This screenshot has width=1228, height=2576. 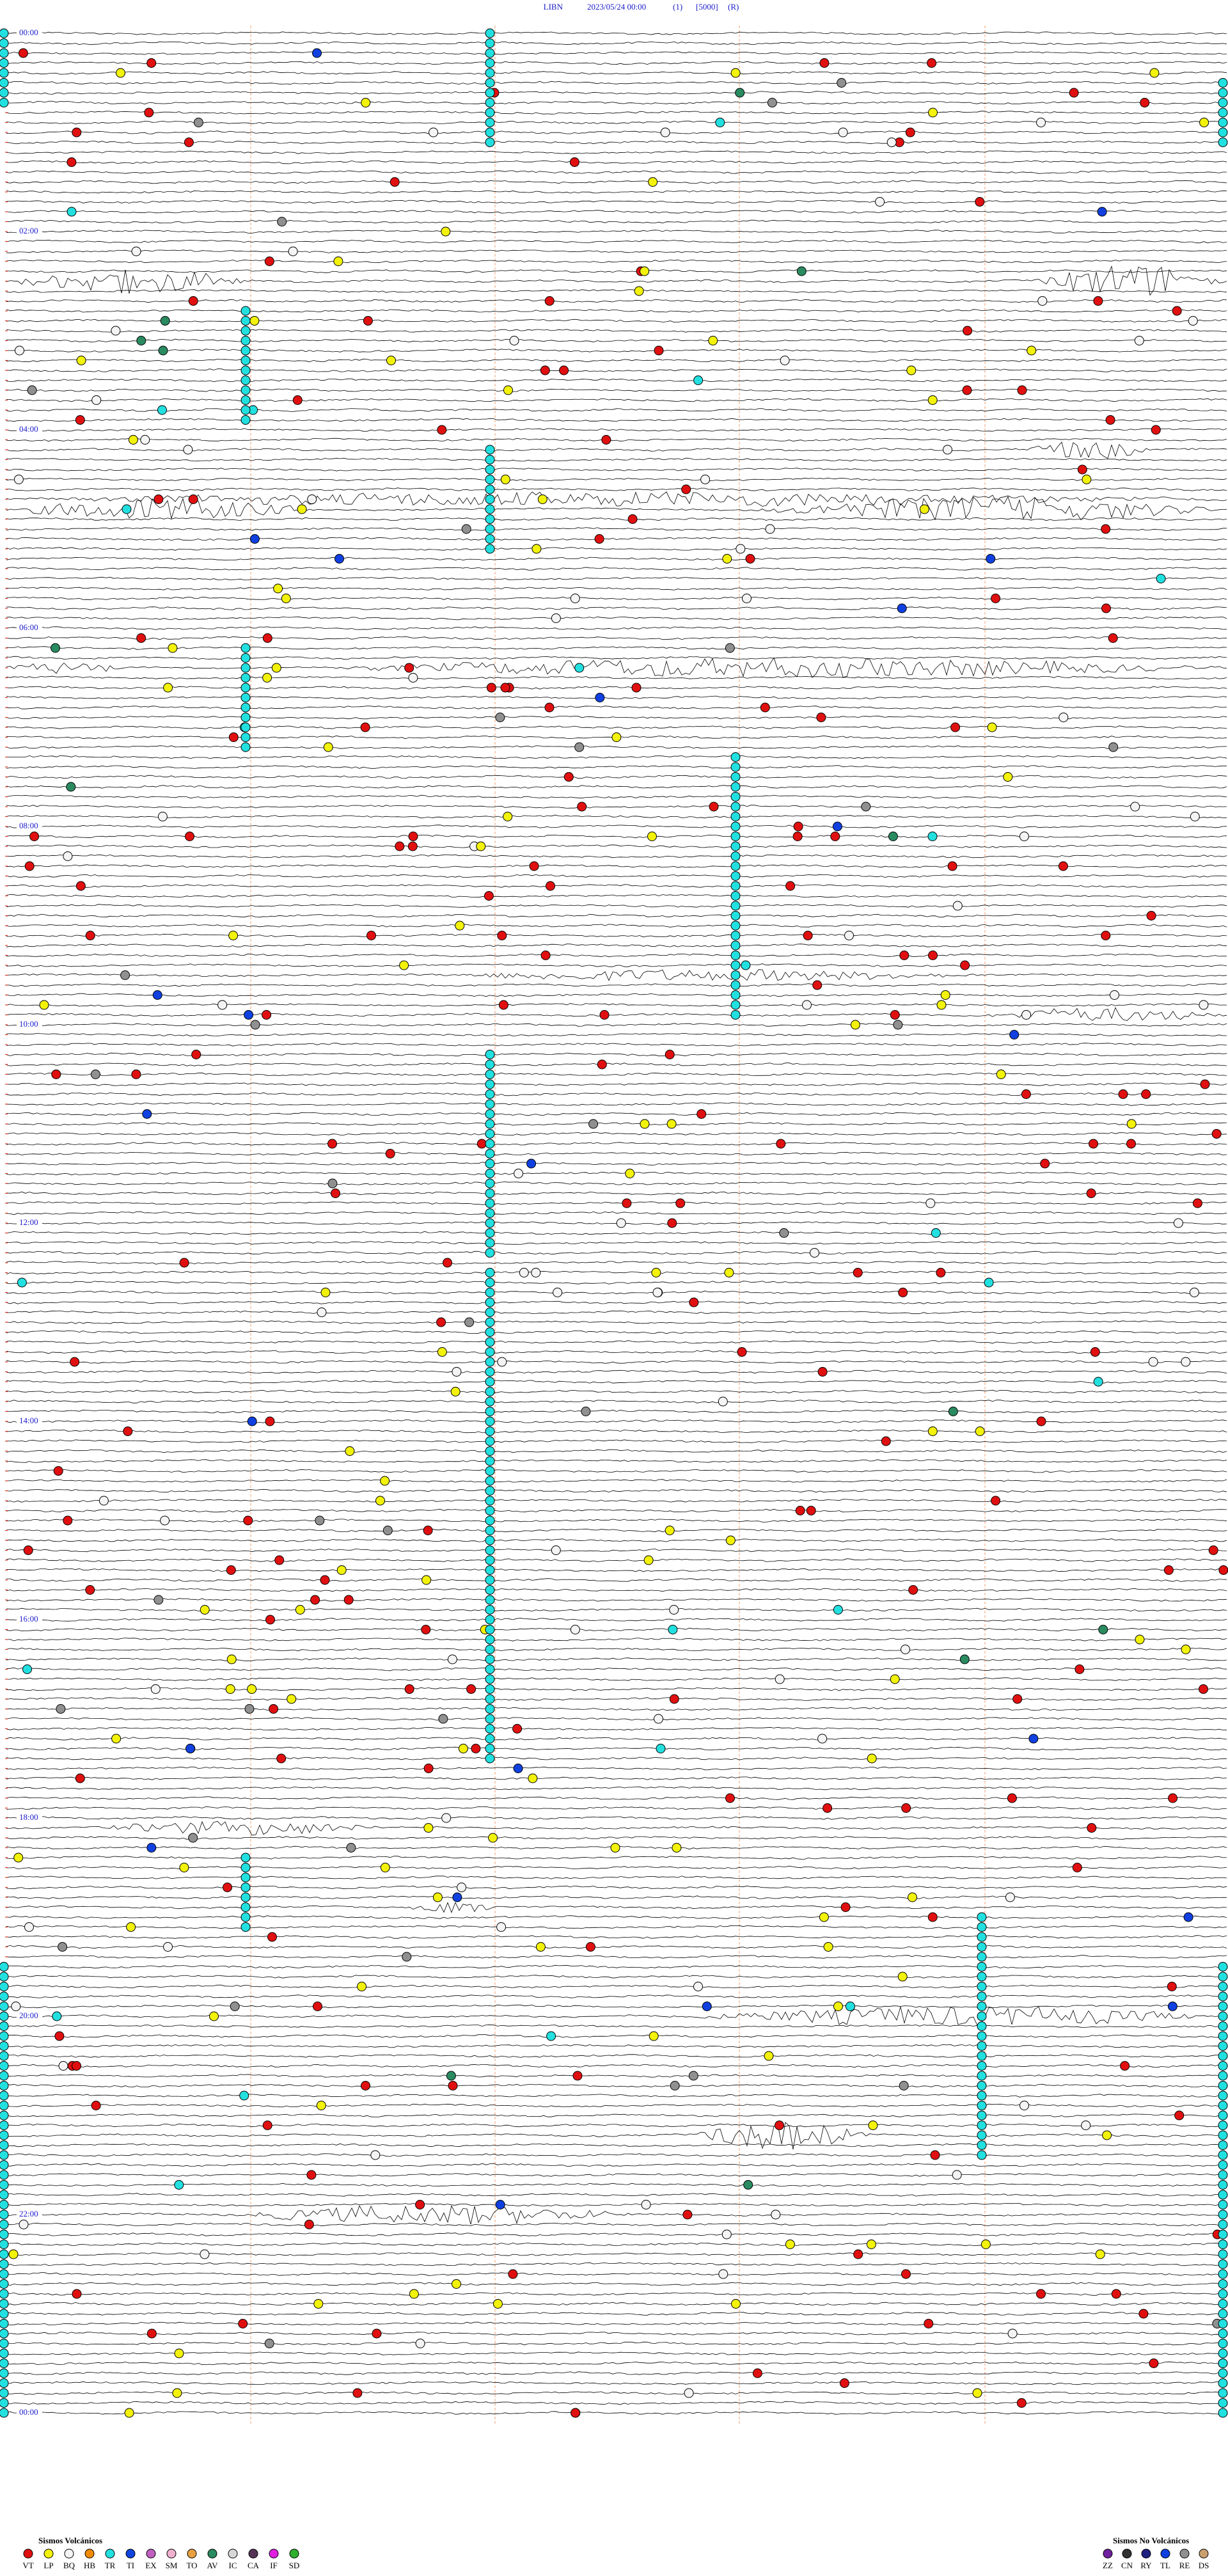 What do you see at coordinates (29, 2016) in the screenshot?
I see `label-bg` at bounding box center [29, 2016].